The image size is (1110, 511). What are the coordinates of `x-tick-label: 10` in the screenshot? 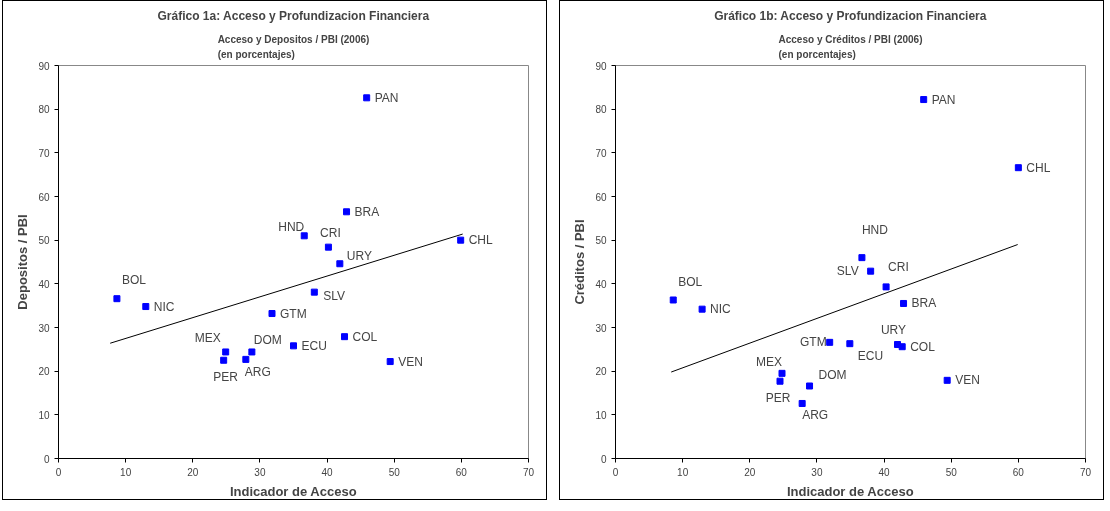 It's located at (126, 472).